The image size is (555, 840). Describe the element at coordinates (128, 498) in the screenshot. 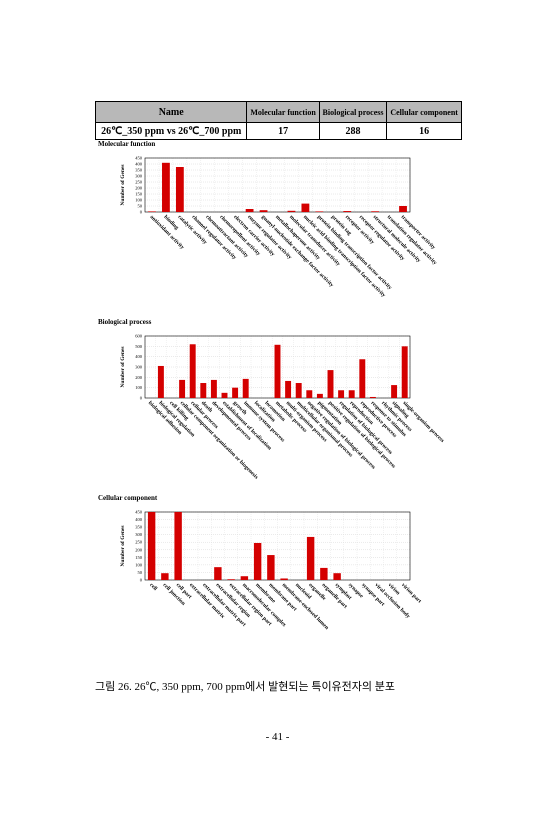

I see `chart-title: Cellular component` at that location.